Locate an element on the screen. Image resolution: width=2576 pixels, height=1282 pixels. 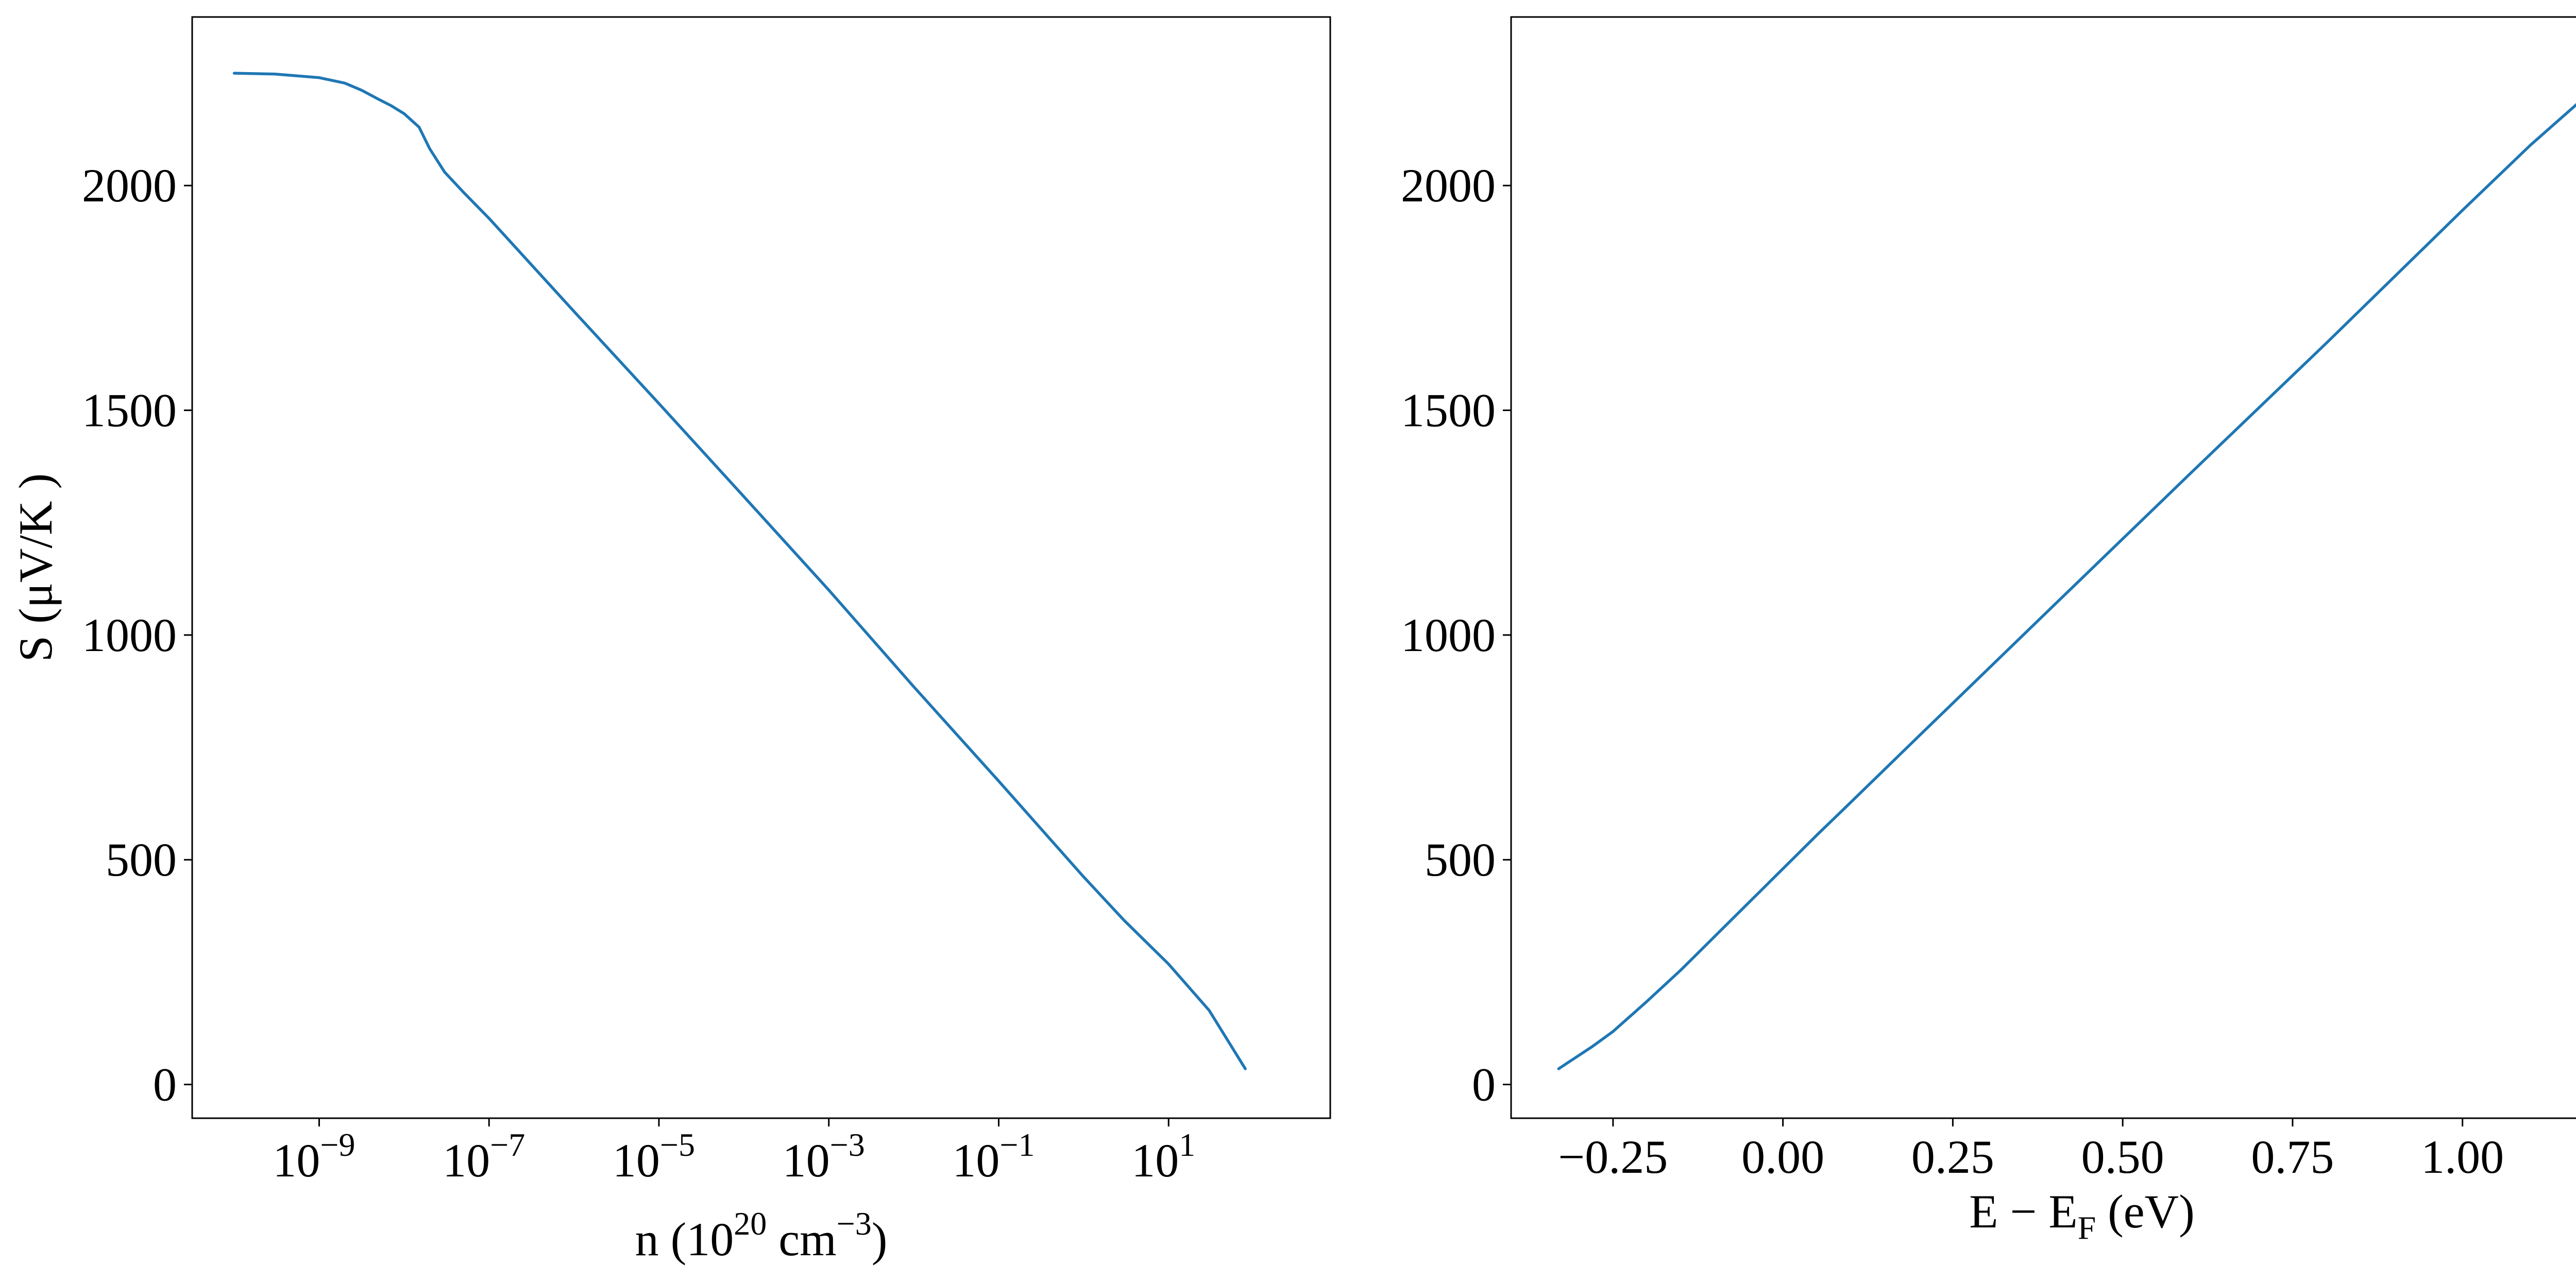
x-tick-label: 1.00 is located at coordinates (2462, 1157).